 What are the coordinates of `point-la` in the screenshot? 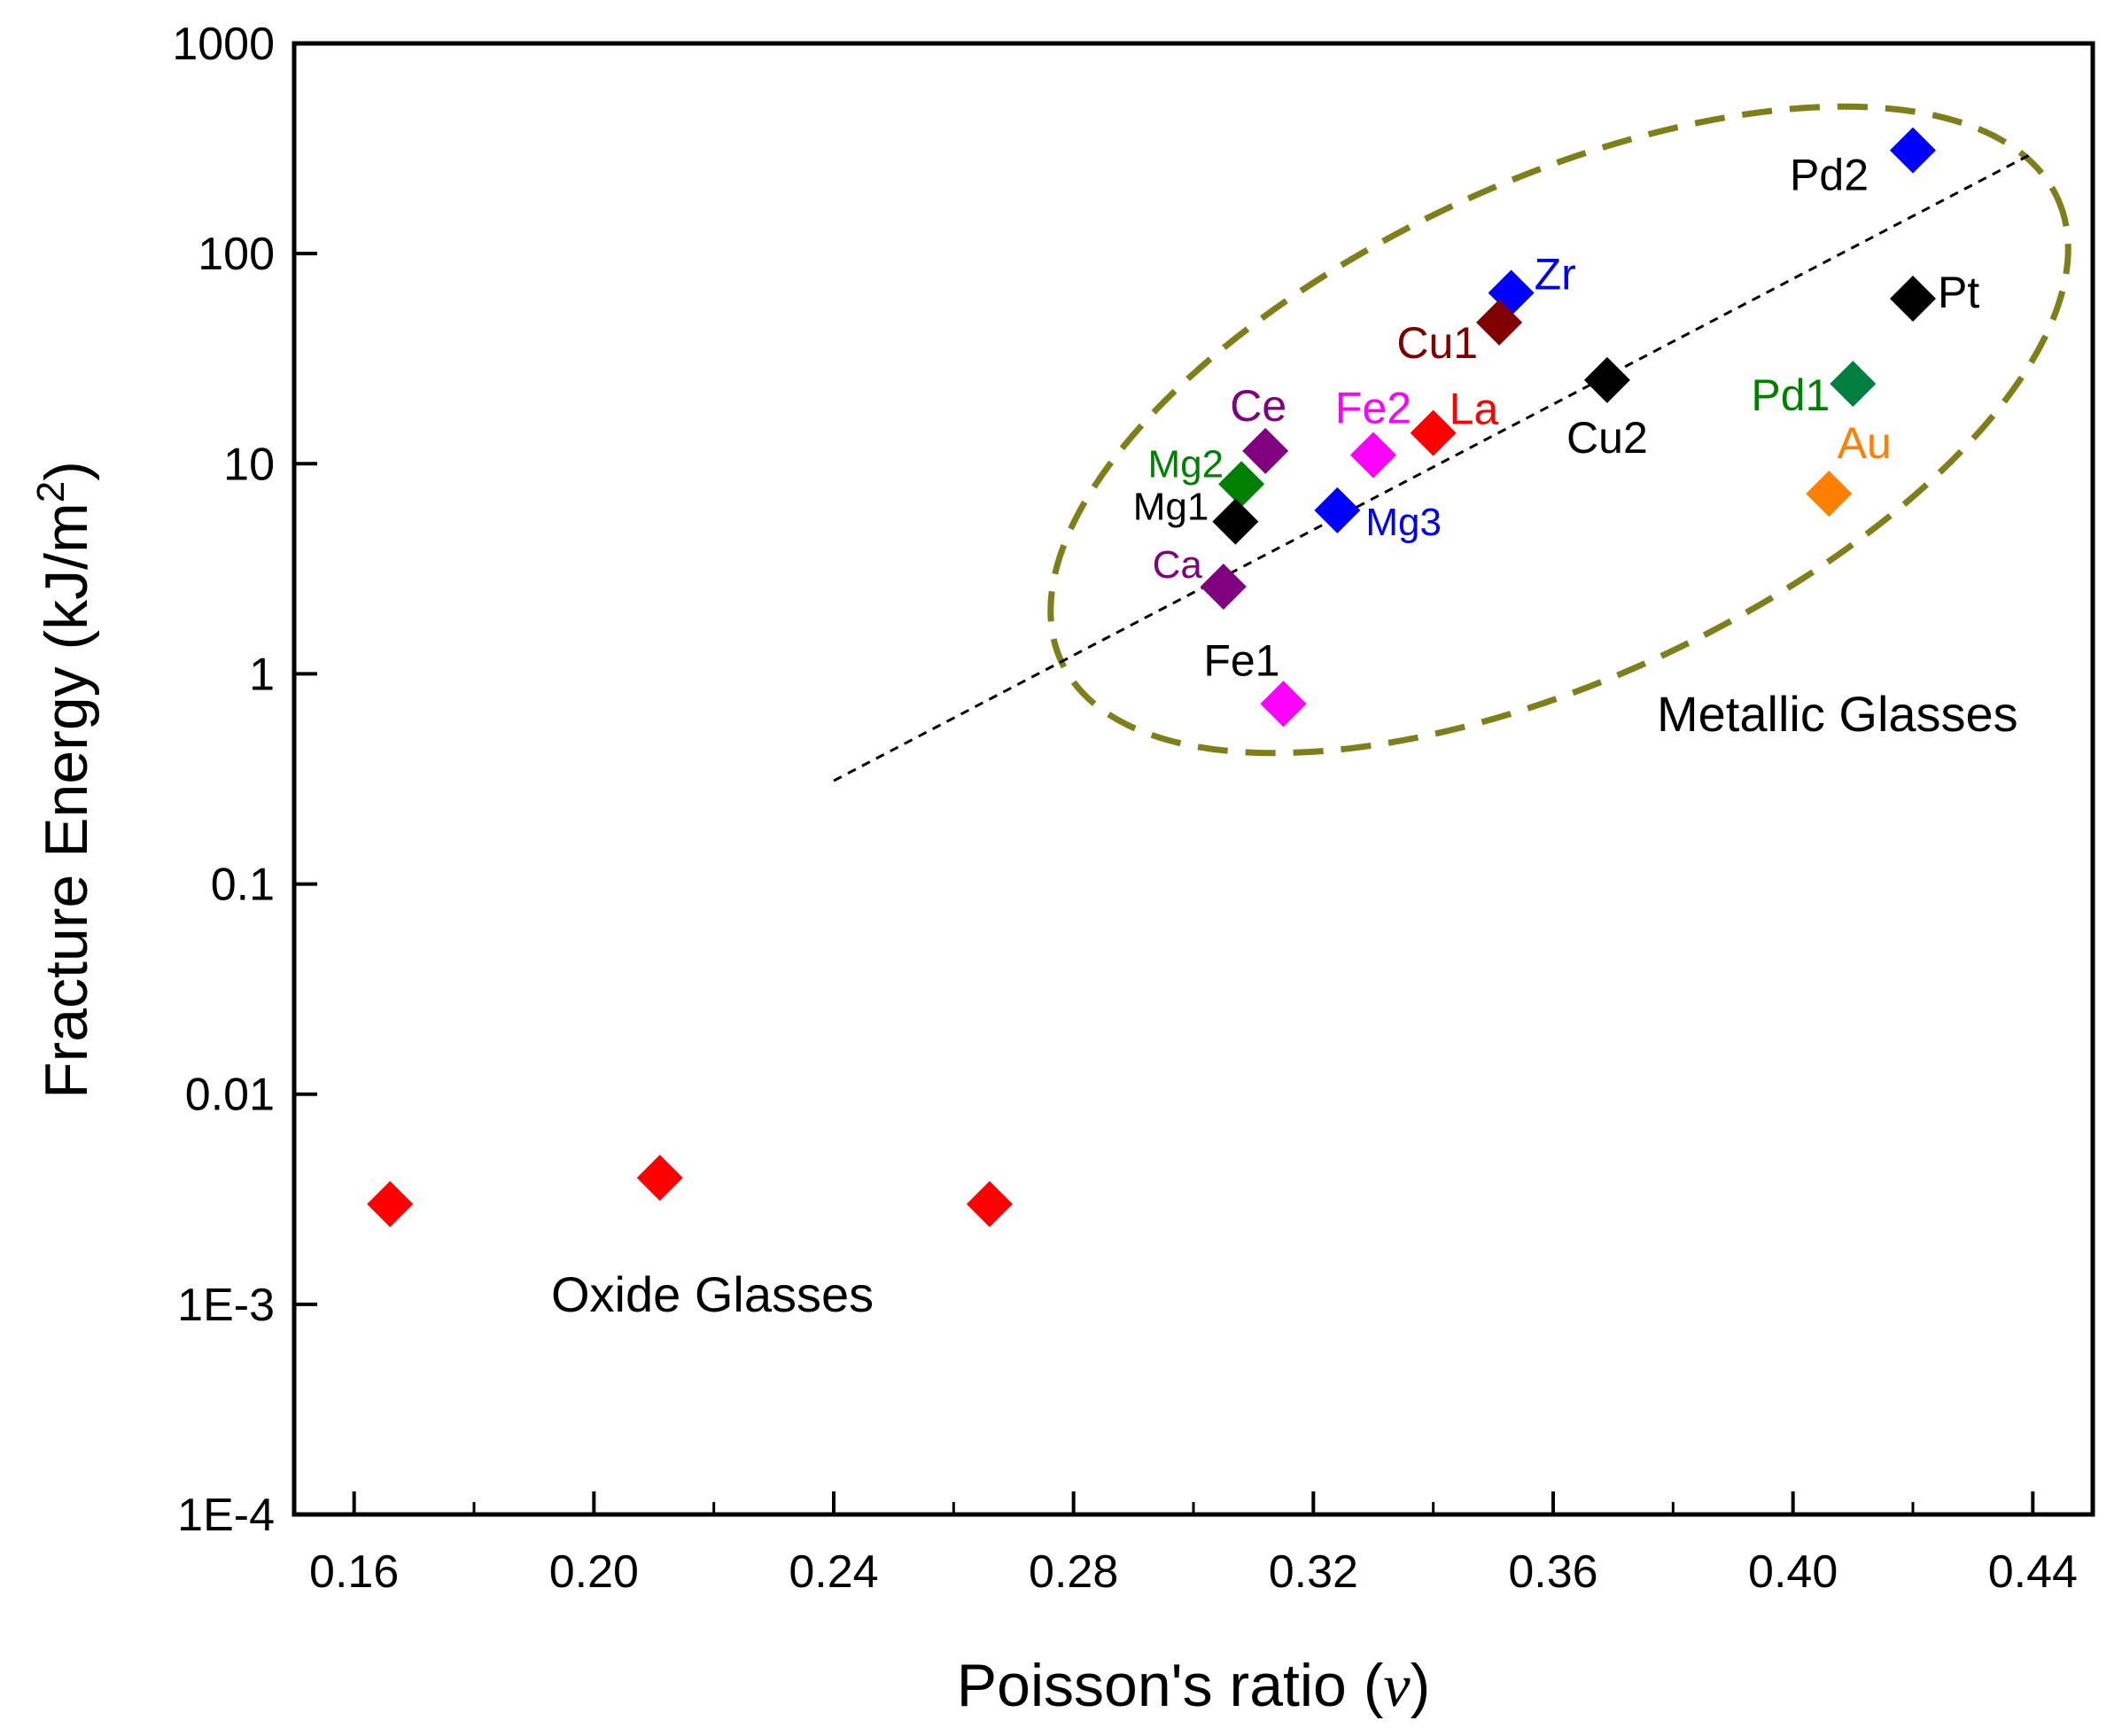 It's located at (1433, 432).